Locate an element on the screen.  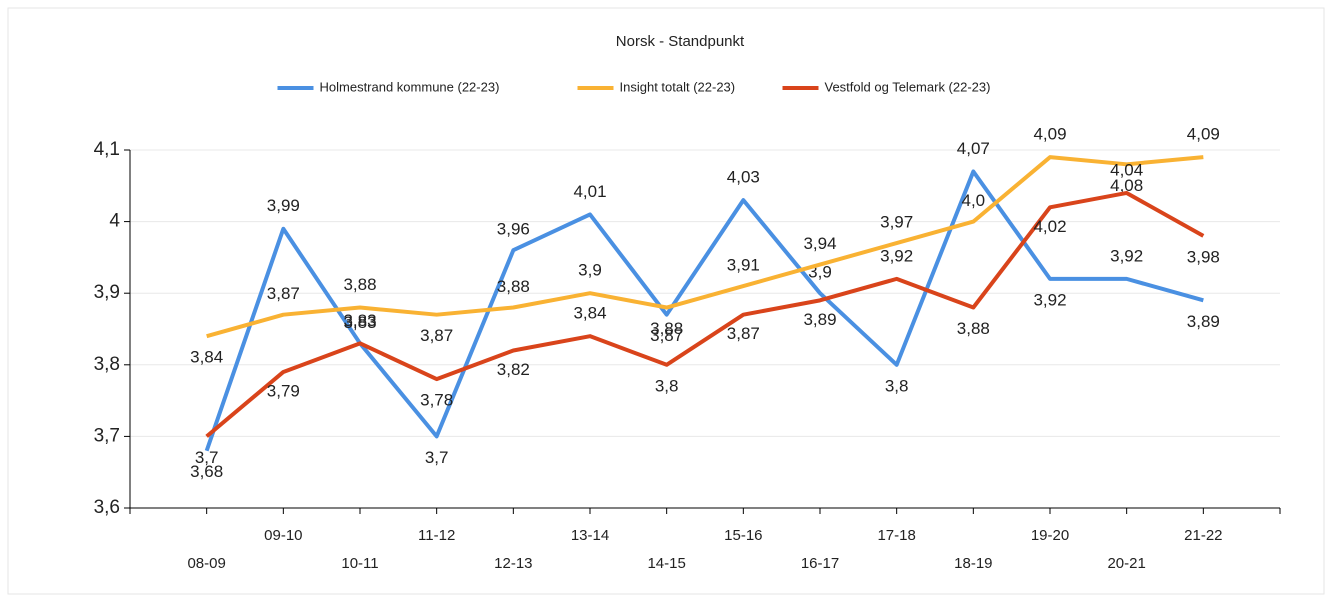
data-label: 4,04 is located at coordinates (1126, 169).